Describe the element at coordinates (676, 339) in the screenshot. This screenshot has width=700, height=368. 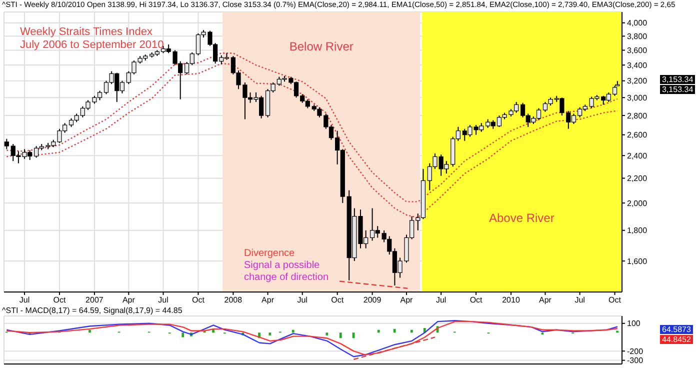
I see `text: 44.8452` at that location.